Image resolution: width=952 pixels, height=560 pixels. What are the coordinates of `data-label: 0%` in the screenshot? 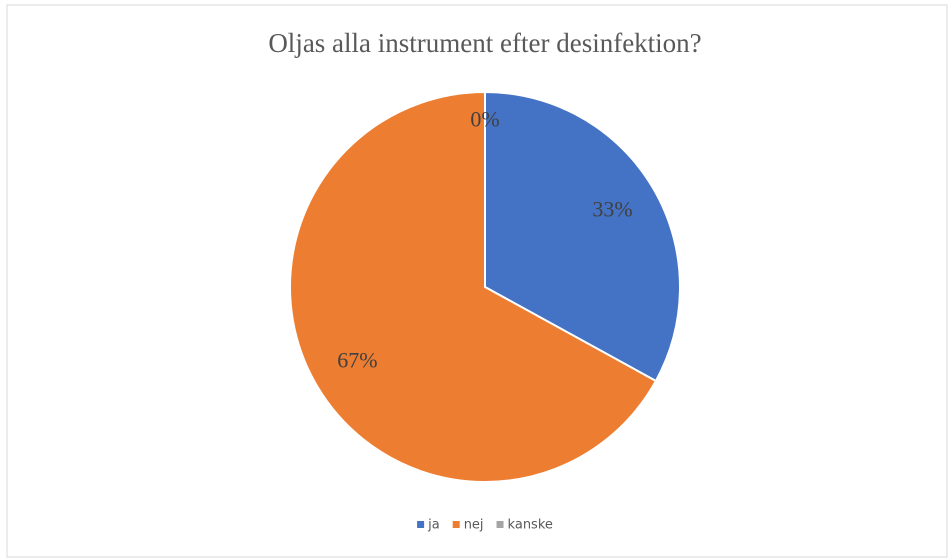 It's located at (484, 118).